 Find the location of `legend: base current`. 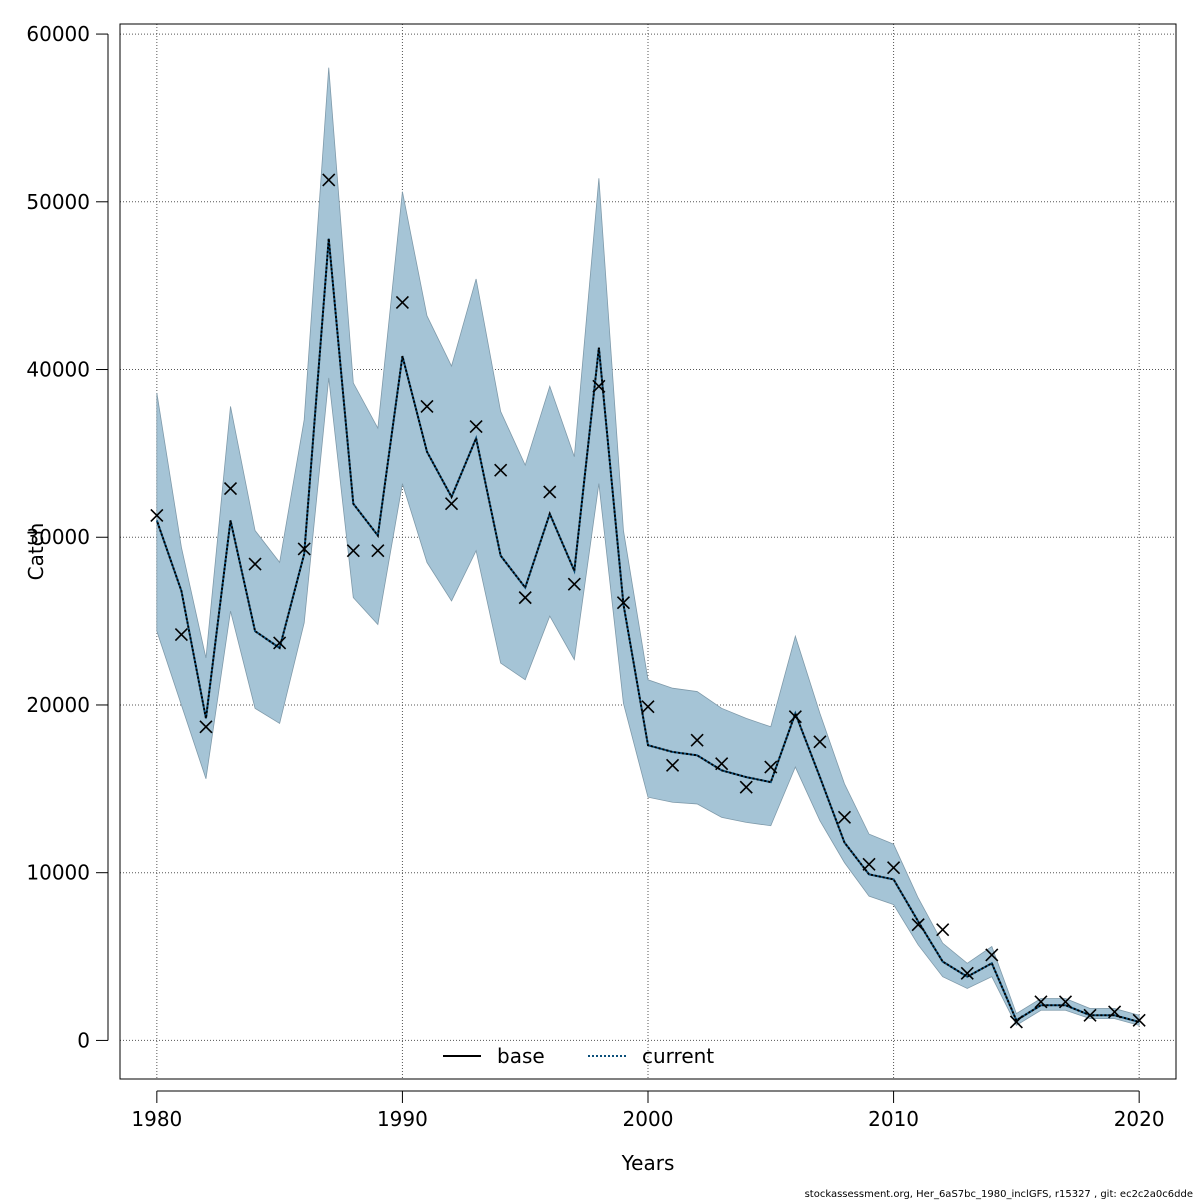

legend: base current is located at coordinates (578, 1056).